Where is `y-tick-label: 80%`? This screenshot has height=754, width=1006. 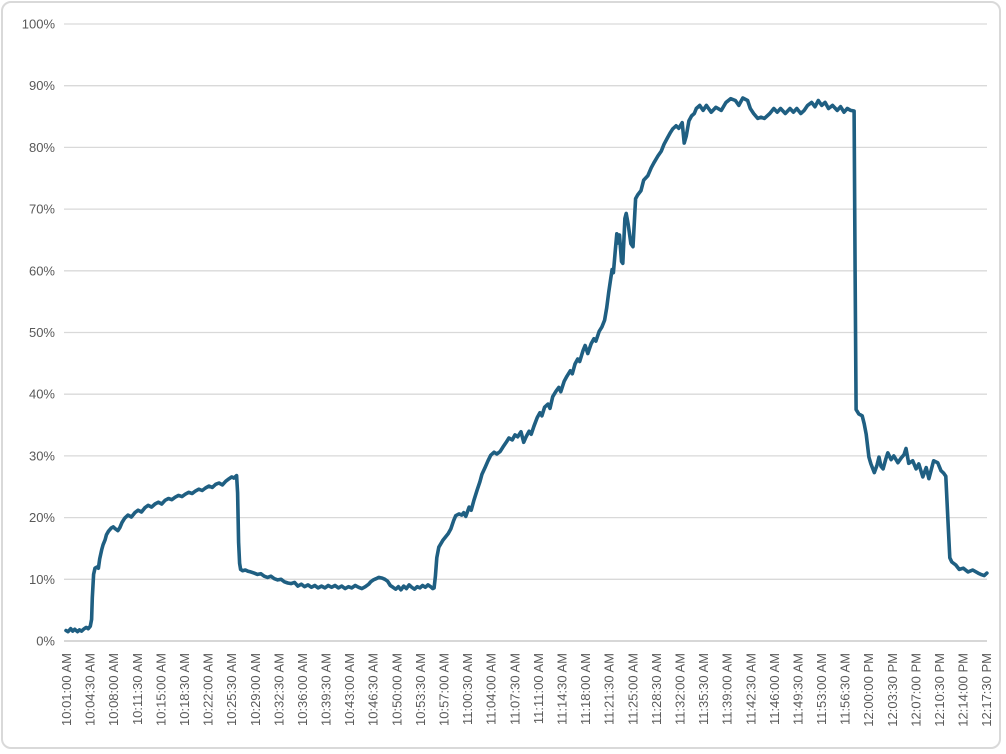
y-tick-label: 80% is located at coordinates (42, 147).